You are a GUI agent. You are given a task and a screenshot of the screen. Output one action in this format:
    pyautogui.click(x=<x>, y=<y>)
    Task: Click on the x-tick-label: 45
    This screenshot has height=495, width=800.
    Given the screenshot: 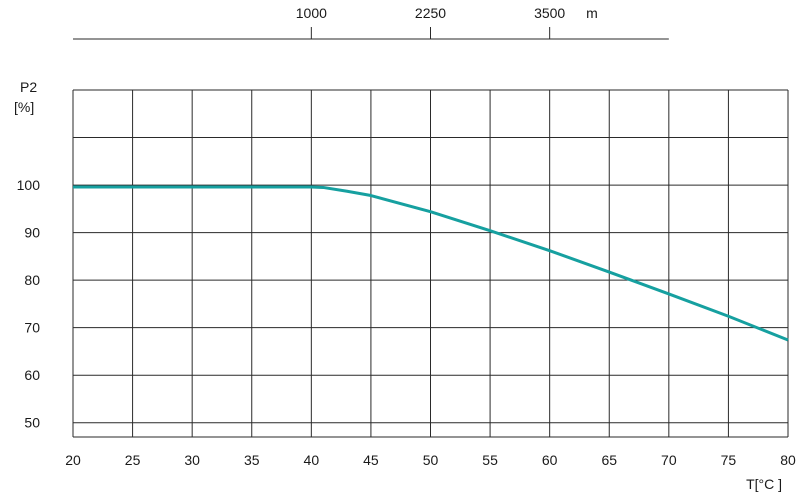 What is the action you would take?
    pyautogui.click(x=371, y=460)
    